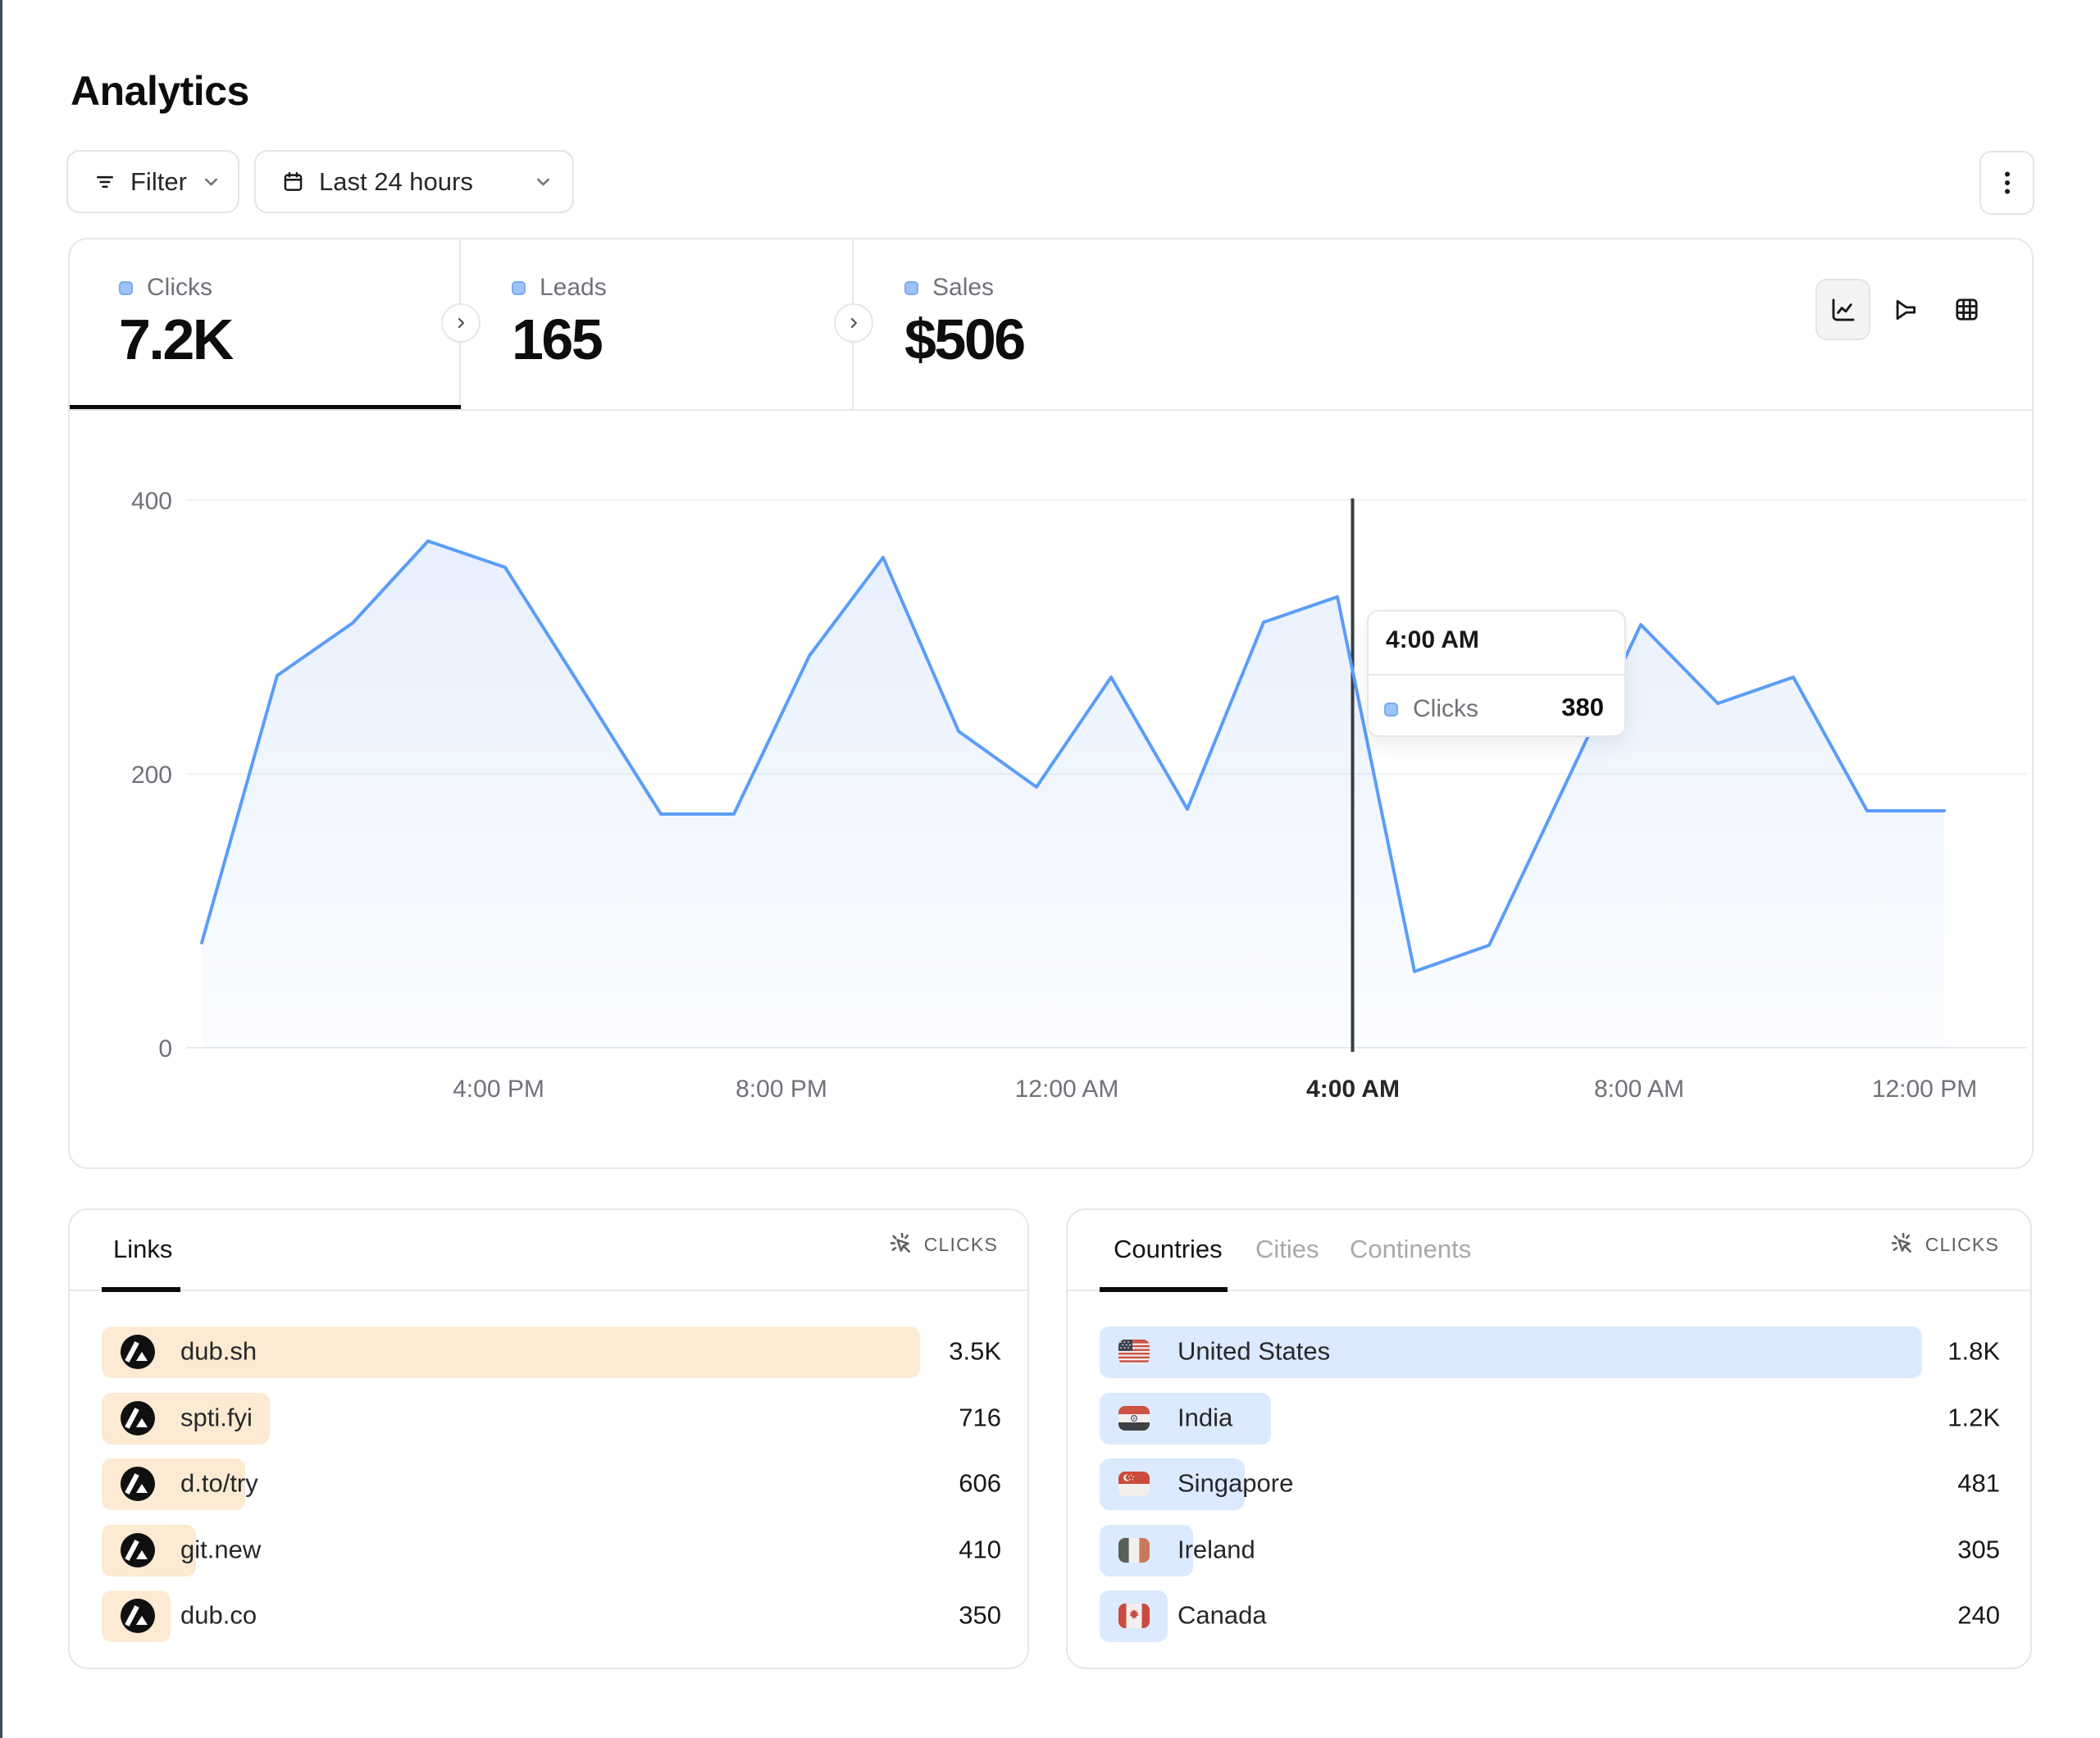 This screenshot has width=2100, height=1738. I want to click on svg-text: 8:00 PM, so click(781, 1089).